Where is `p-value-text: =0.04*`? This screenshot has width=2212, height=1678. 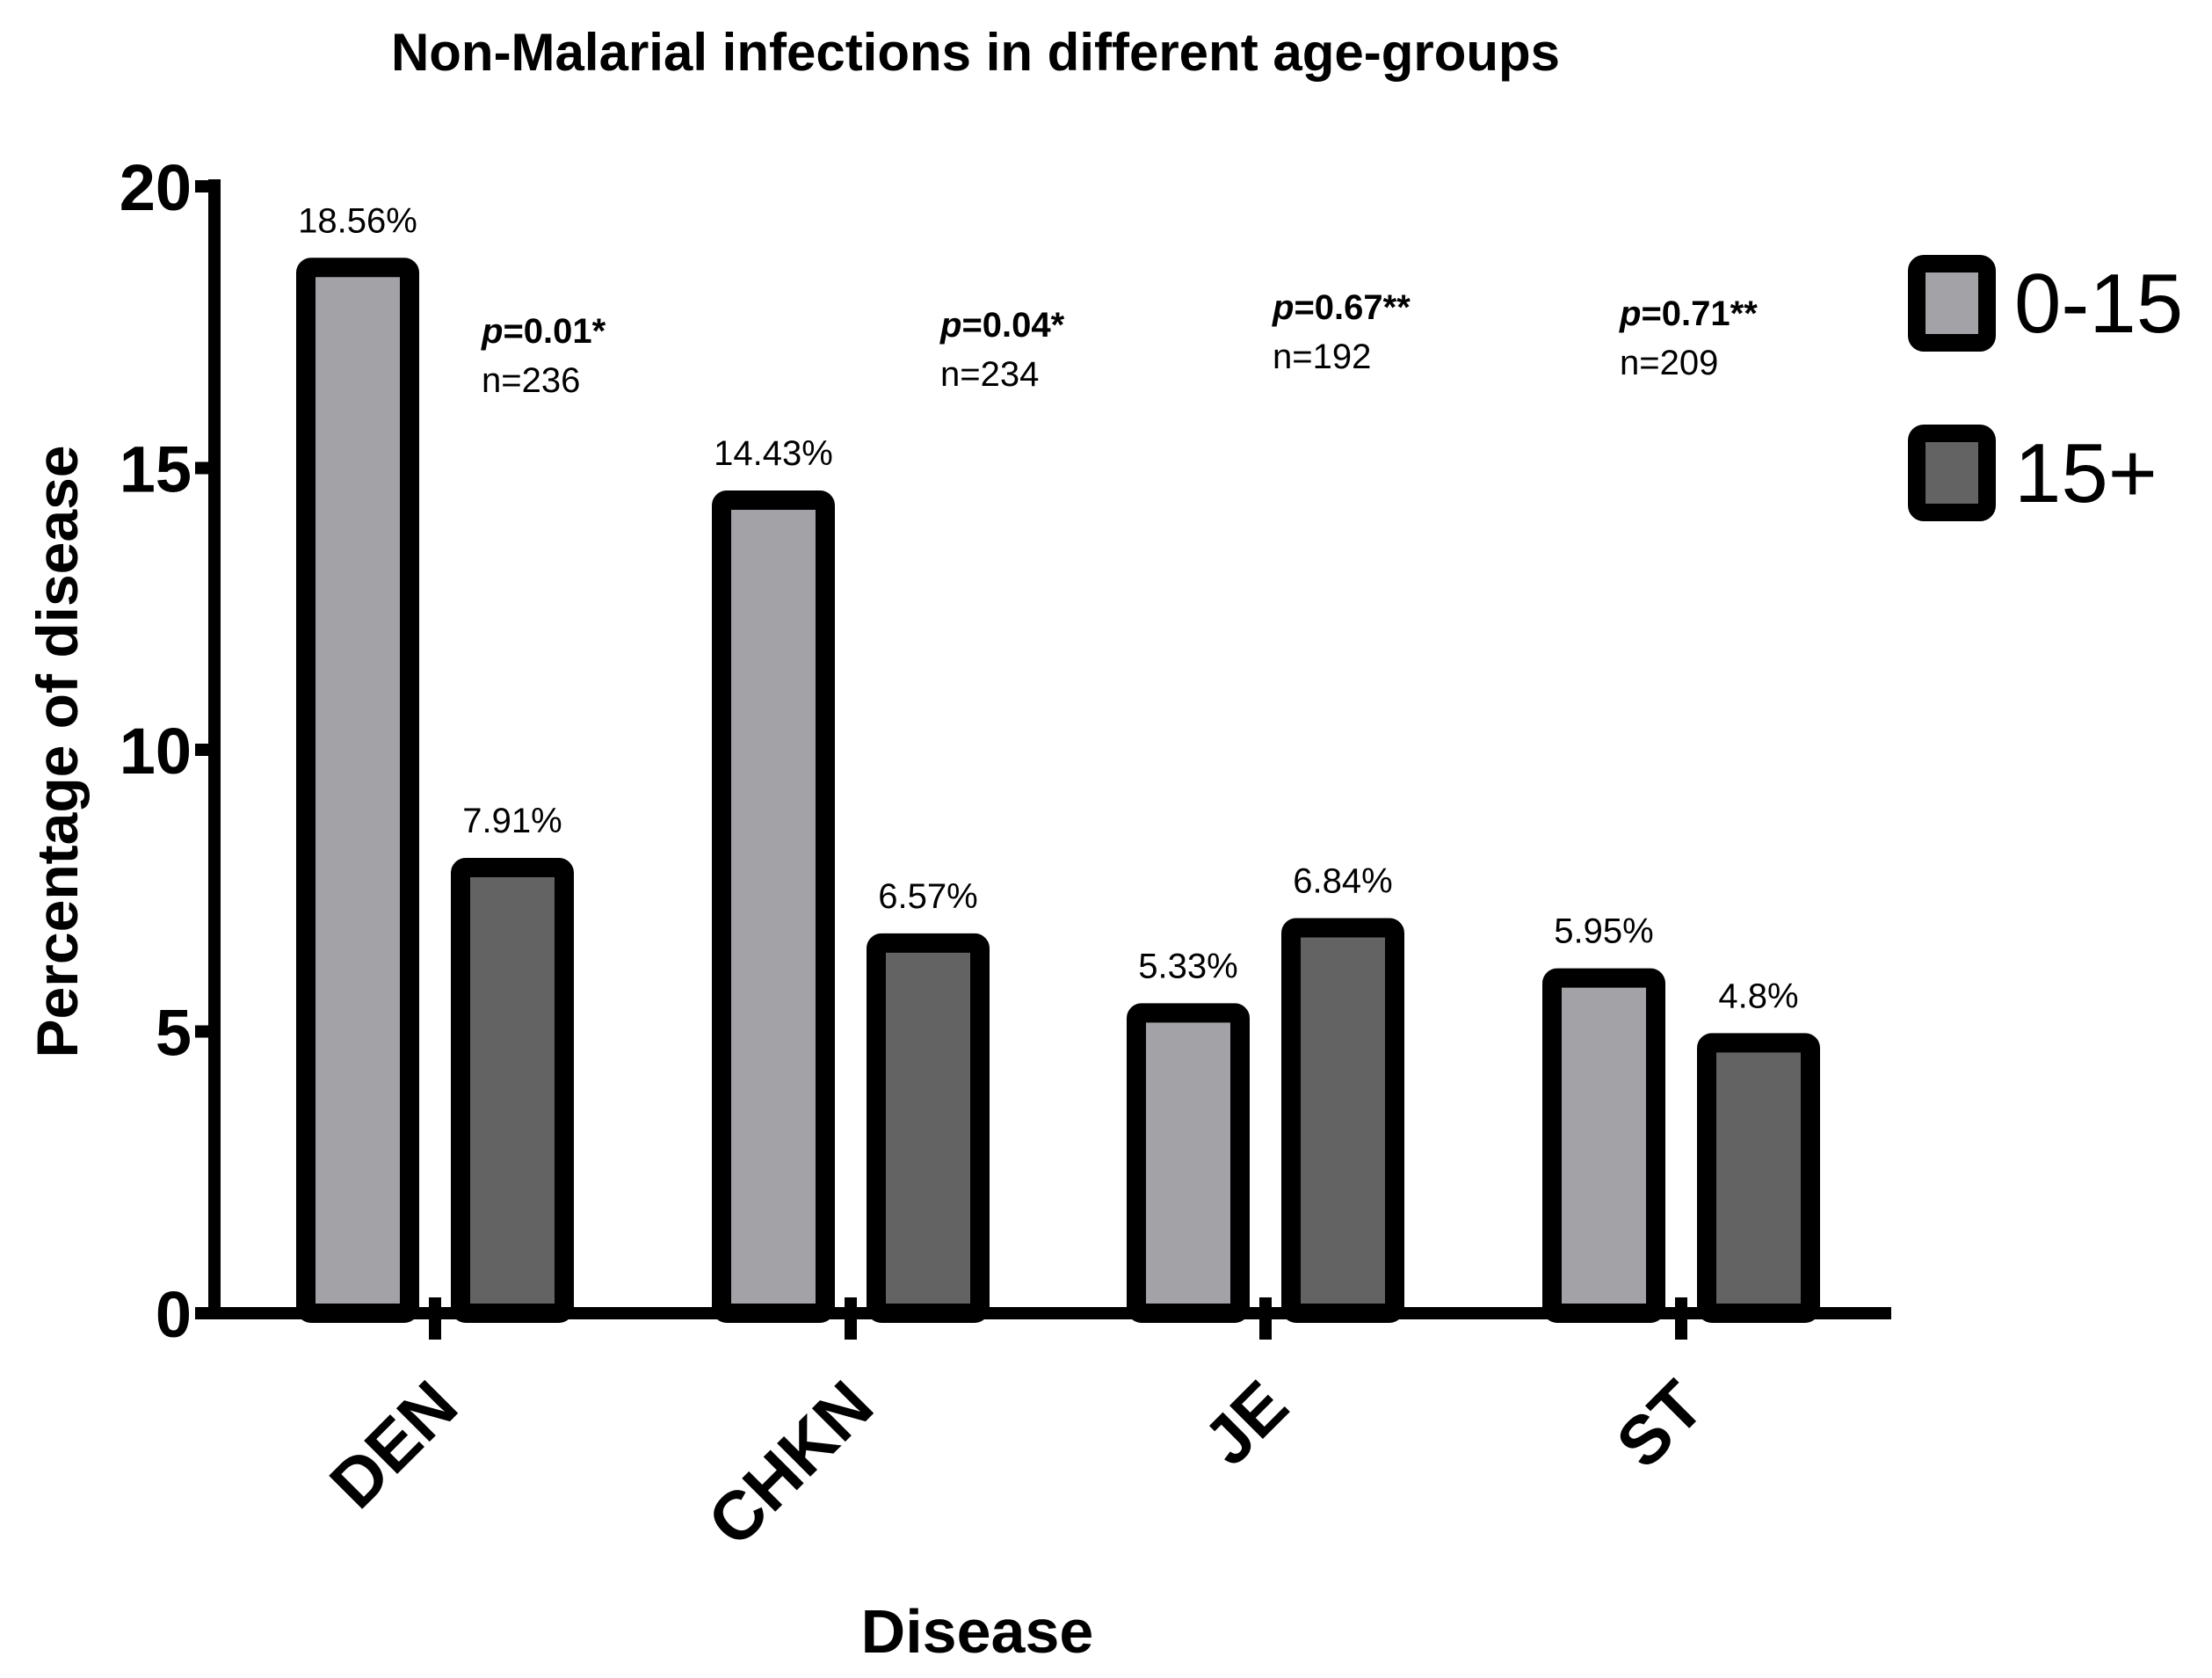 p-value-text: =0.04* is located at coordinates (1012, 325).